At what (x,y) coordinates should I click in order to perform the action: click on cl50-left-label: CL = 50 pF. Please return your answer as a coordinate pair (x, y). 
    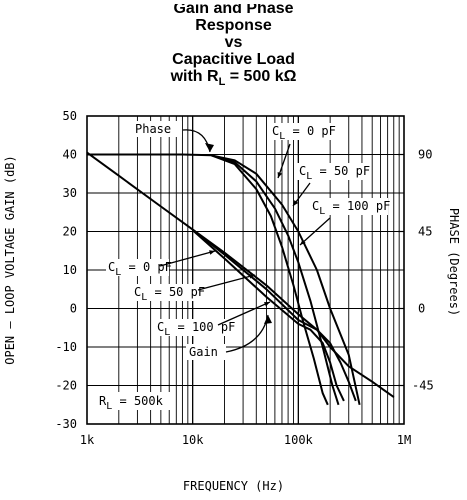
    Looking at the image, I should click on (169, 294).